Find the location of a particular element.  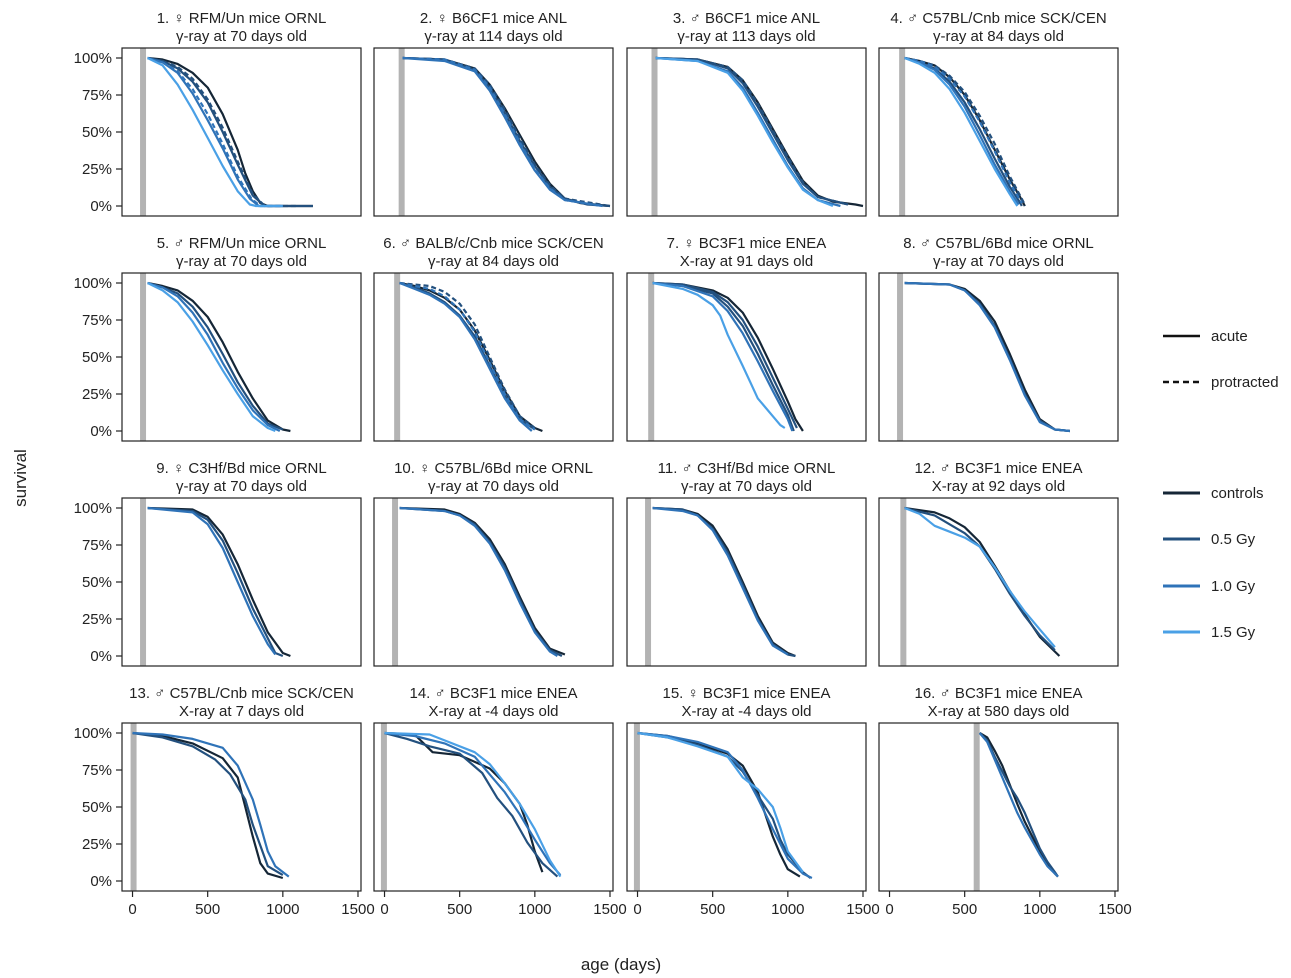

panel-title: 8. ♂ C57BL/6Bd mice ORNL is located at coordinates (998, 243).